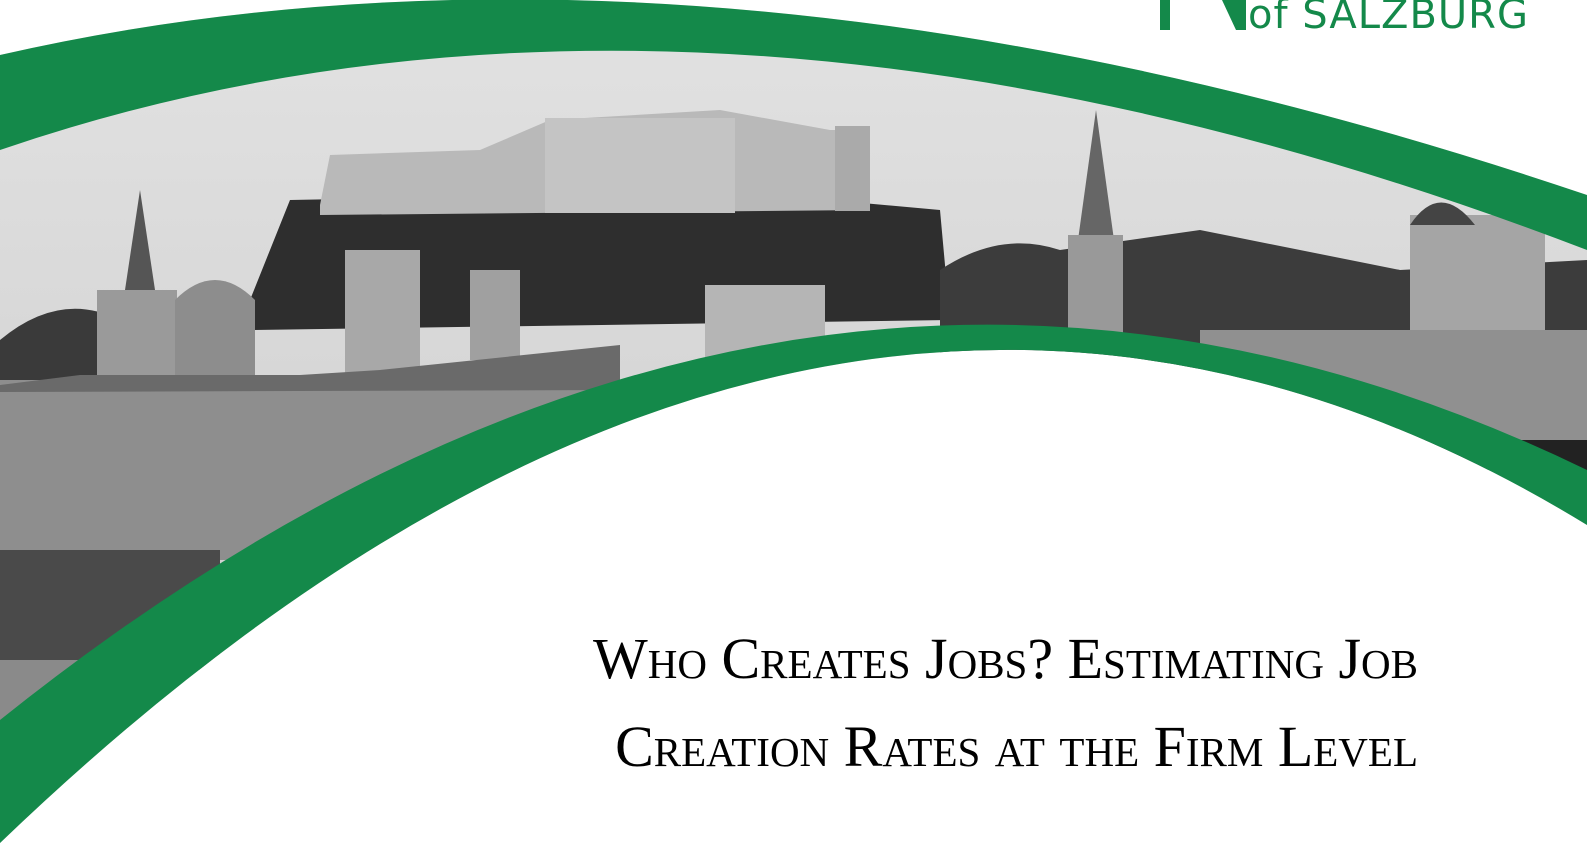 The image size is (1587, 843). I want to click on logo-text: of SALZBURG, so click(1388, 19).